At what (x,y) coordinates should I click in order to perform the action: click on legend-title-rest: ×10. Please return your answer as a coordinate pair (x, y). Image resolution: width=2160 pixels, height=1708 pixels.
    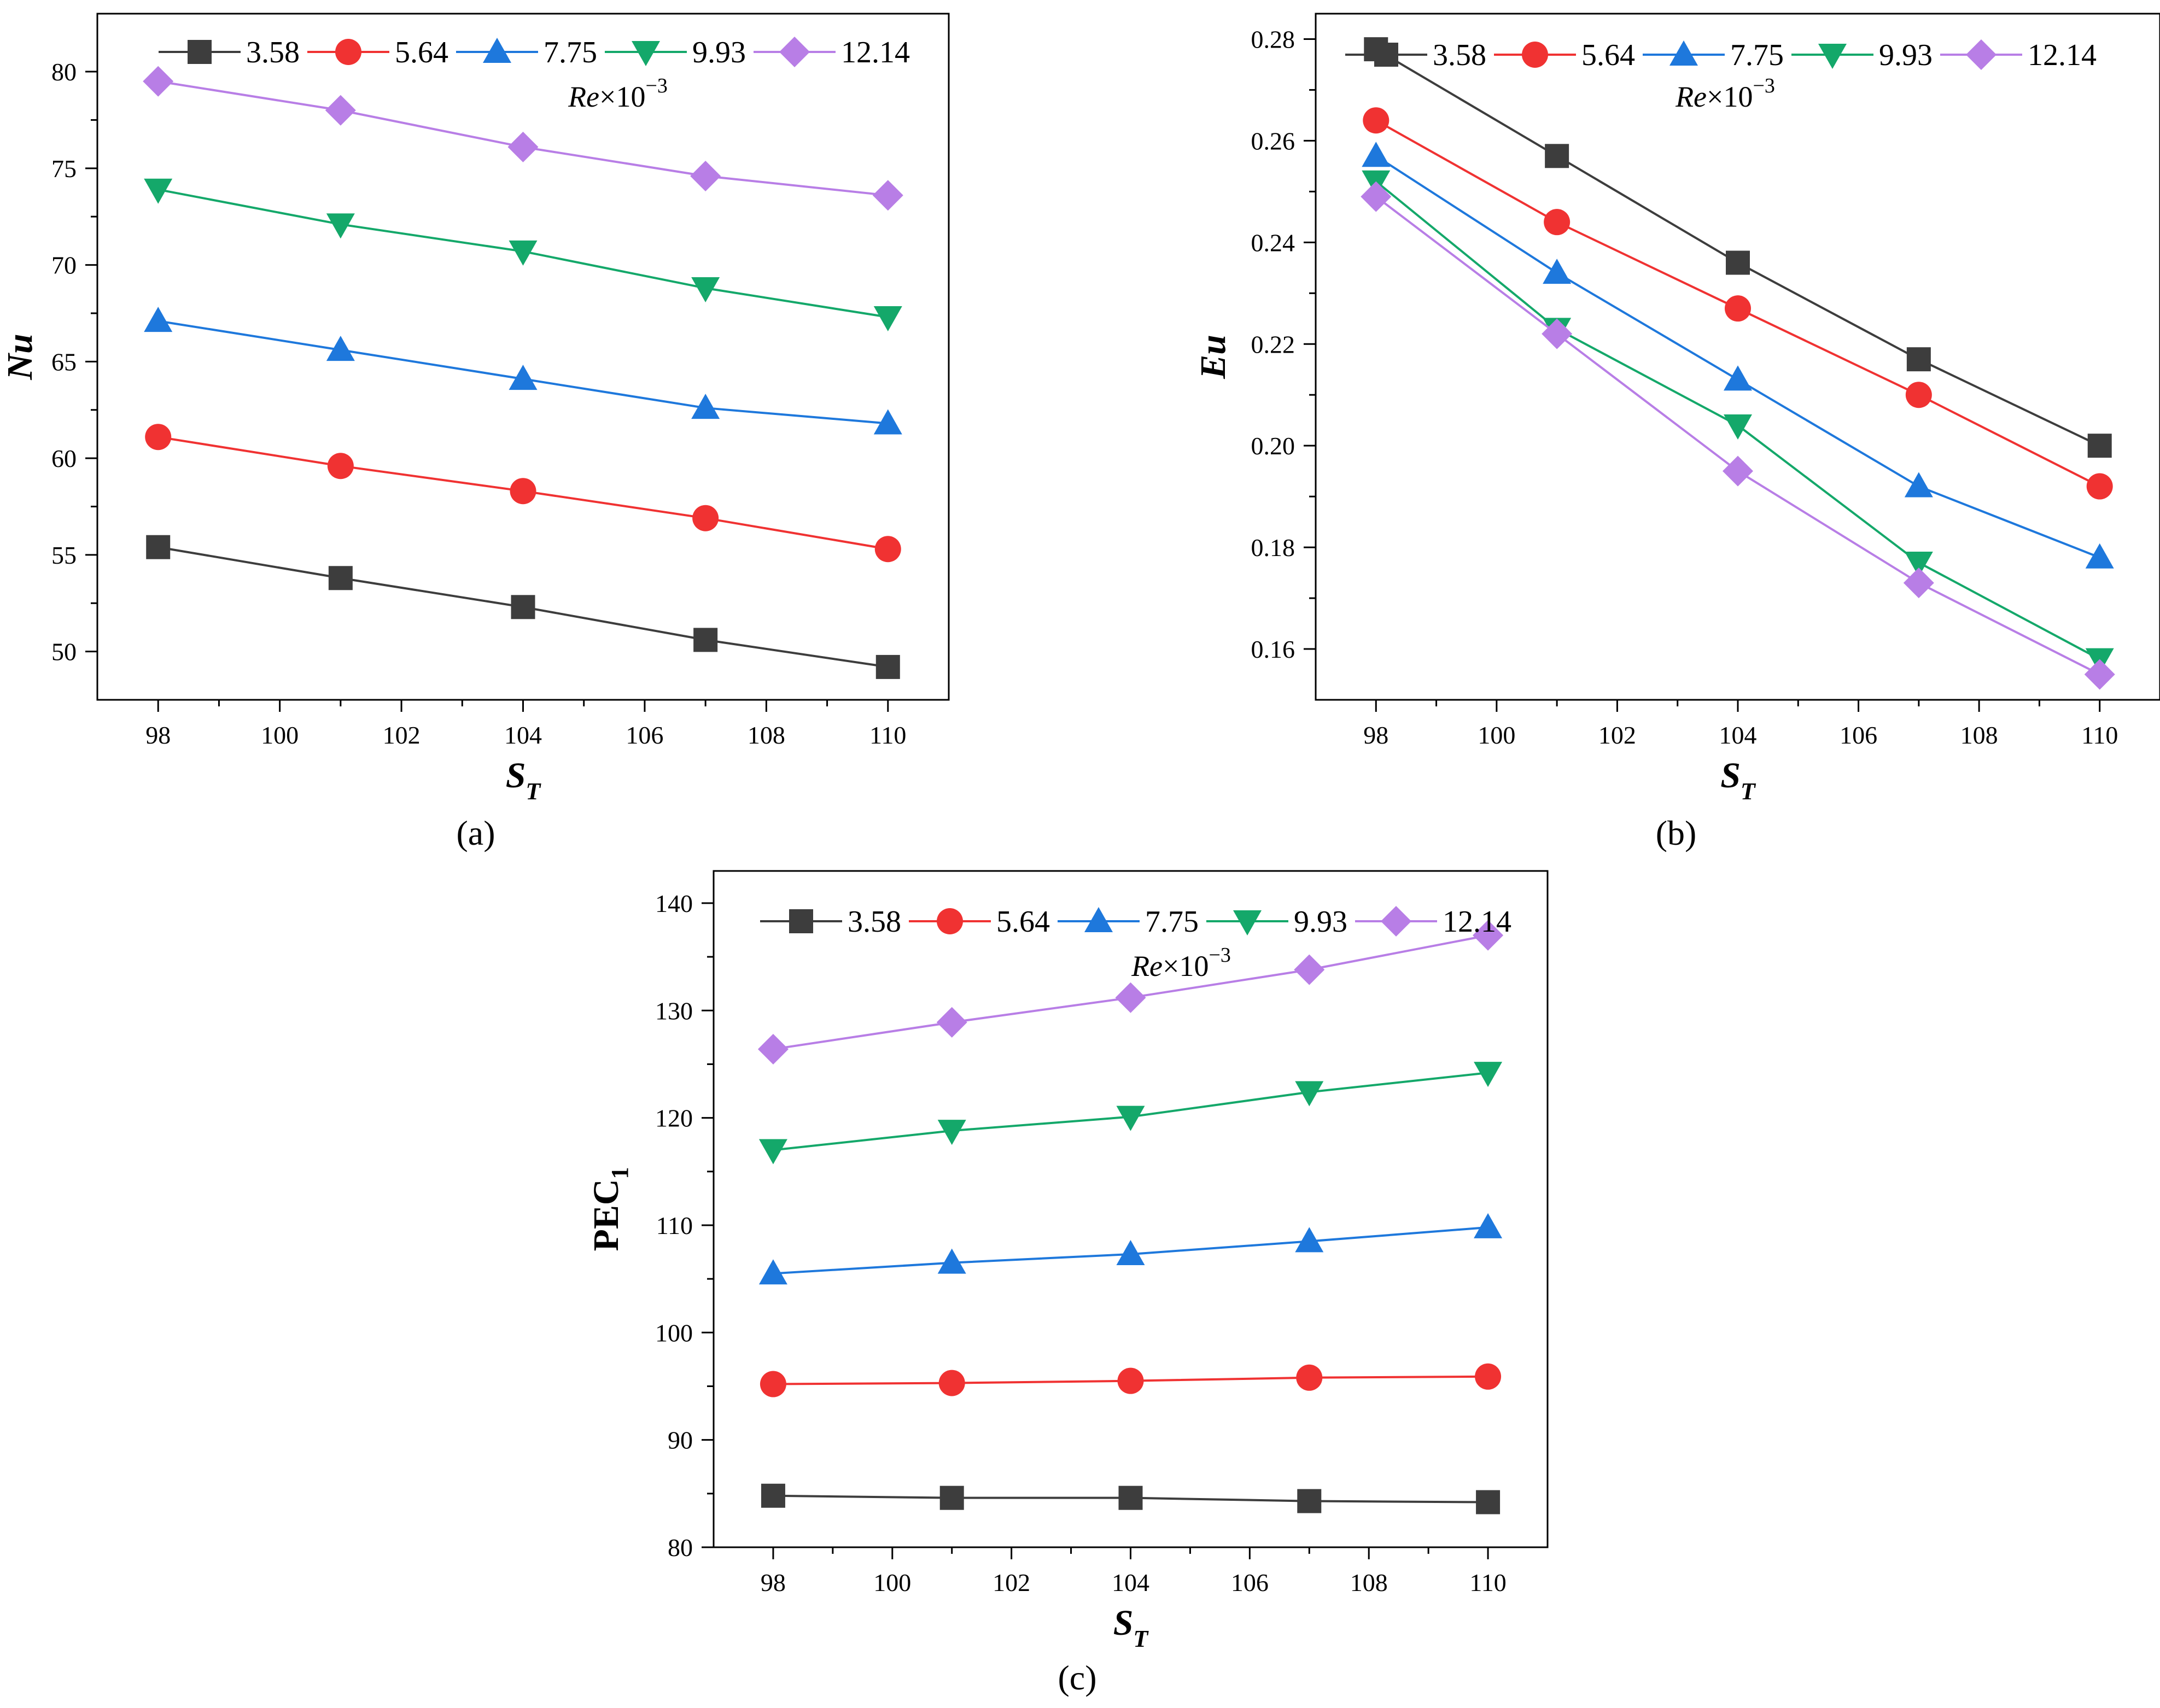
    Looking at the image, I should click on (1730, 96).